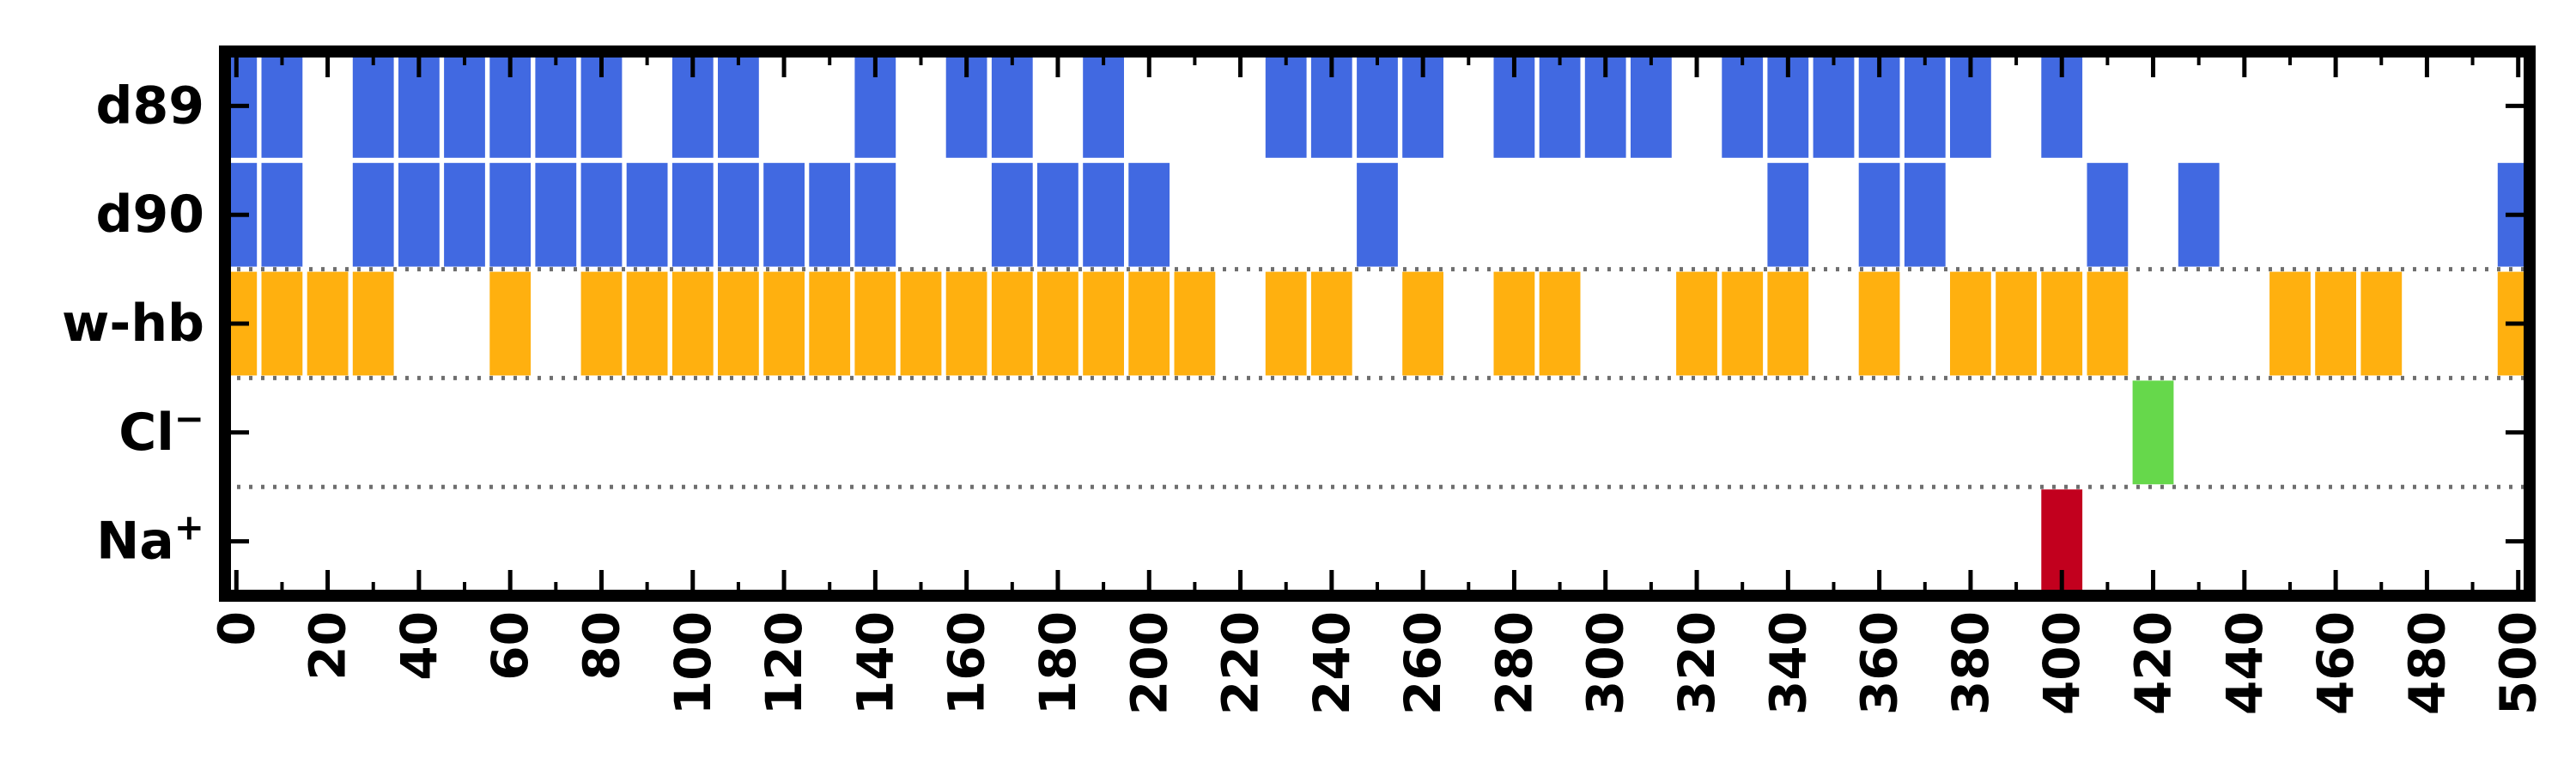 This screenshot has height=776, width=2576. What do you see at coordinates (1149, 663) in the screenshot?
I see `x-tick-label: 200` at bounding box center [1149, 663].